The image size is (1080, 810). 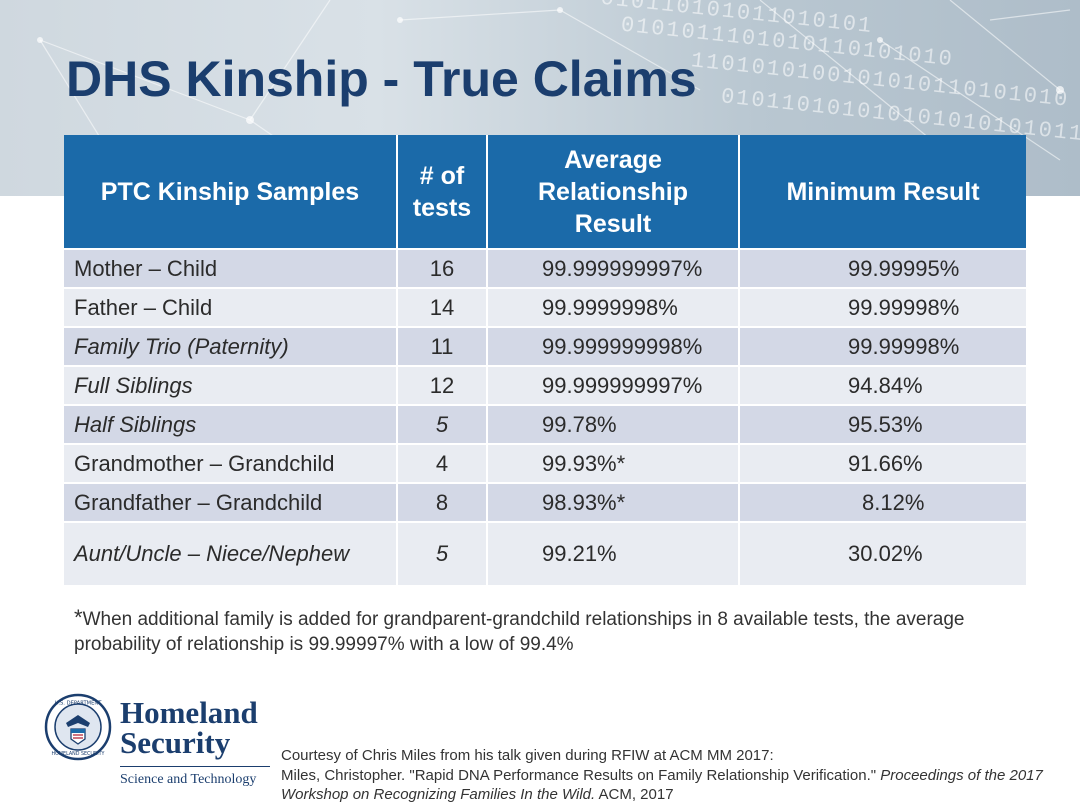 What do you see at coordinates (188, 779) in the screenshot?
I see `brand-subtitle: Science and Technology` at bounding box center [188, 779].